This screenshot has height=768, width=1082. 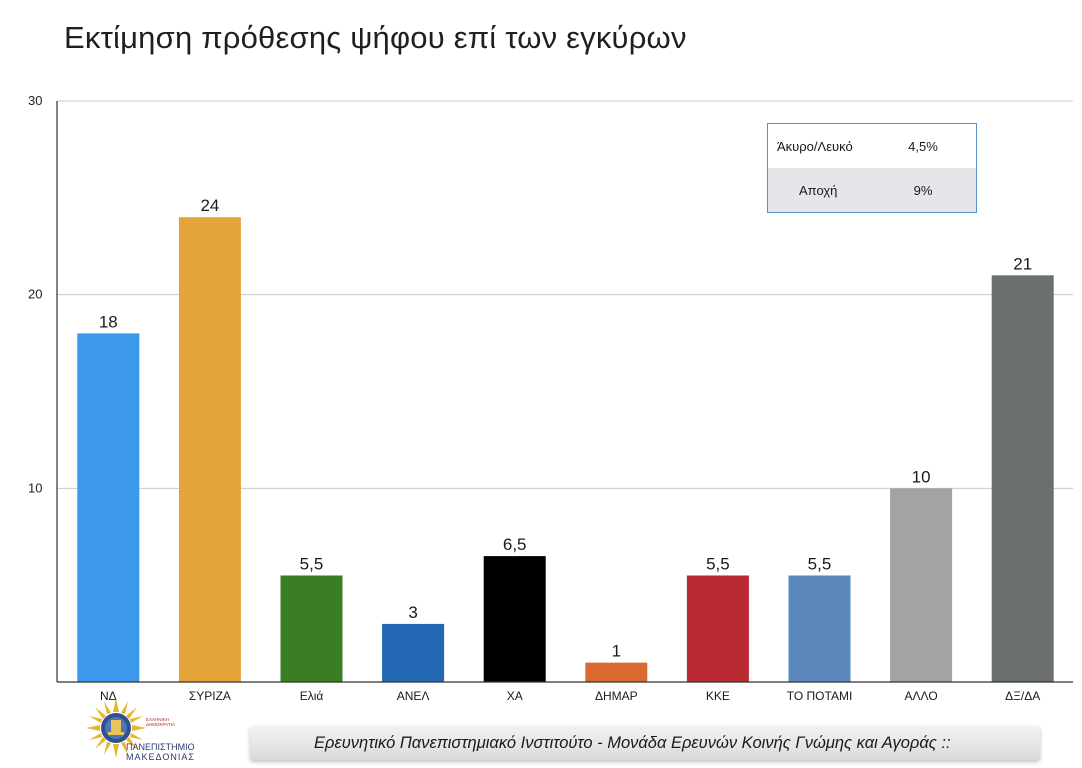 I want to click on x-tick-label: ΣΥΡΙΖΑ, so click(x=210, y=696).